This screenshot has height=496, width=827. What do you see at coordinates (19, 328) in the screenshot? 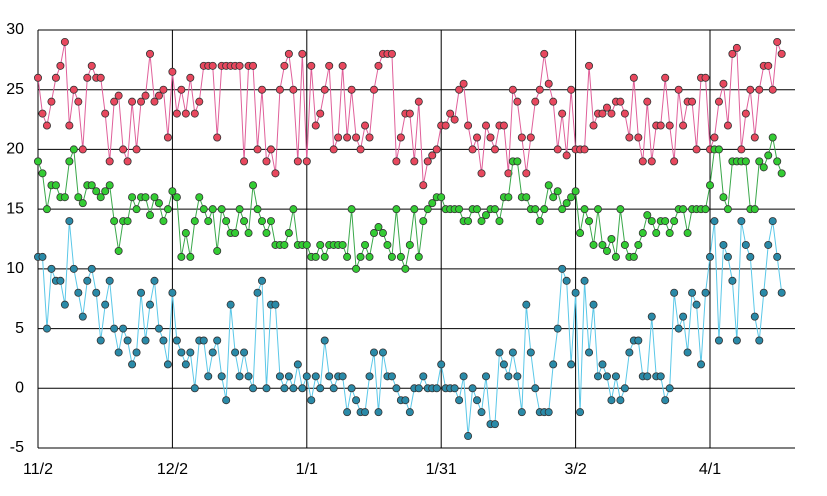
I see `y-tick-label: 5` at bounding box center [19, 328].